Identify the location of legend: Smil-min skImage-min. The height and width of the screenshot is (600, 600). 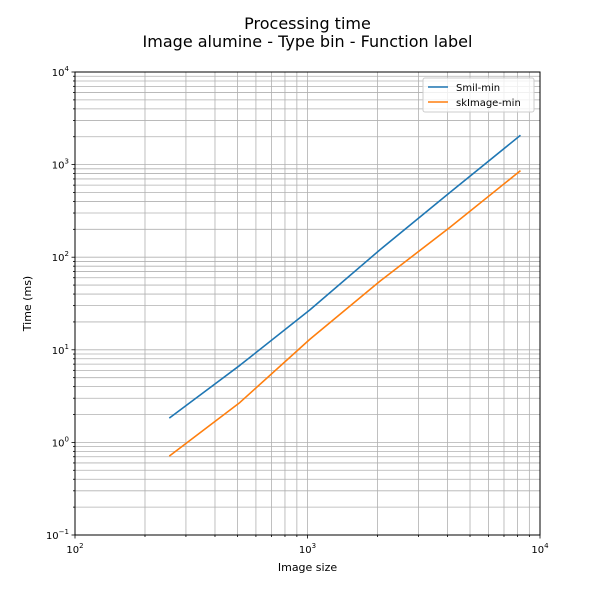
(478, 95).